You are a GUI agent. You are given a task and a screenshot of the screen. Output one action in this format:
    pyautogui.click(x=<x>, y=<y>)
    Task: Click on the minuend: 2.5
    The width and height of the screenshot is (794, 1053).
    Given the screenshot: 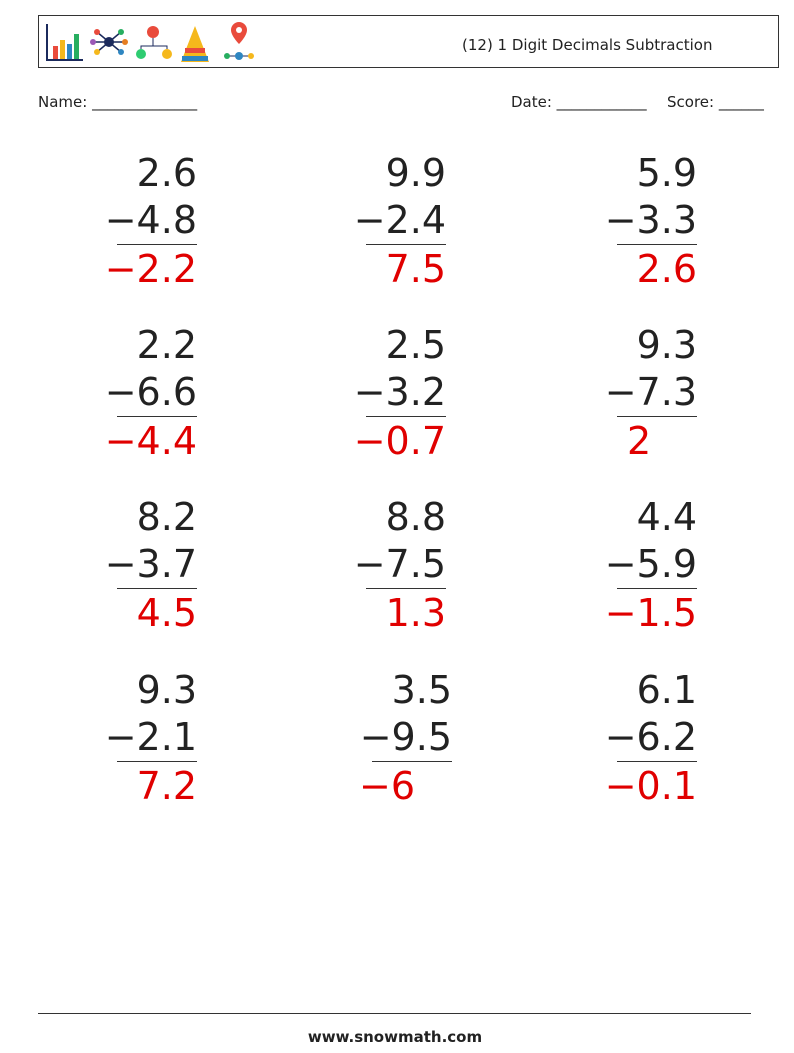 What is the action you would take?
    pyautogui.click(x=415, y=345)
    